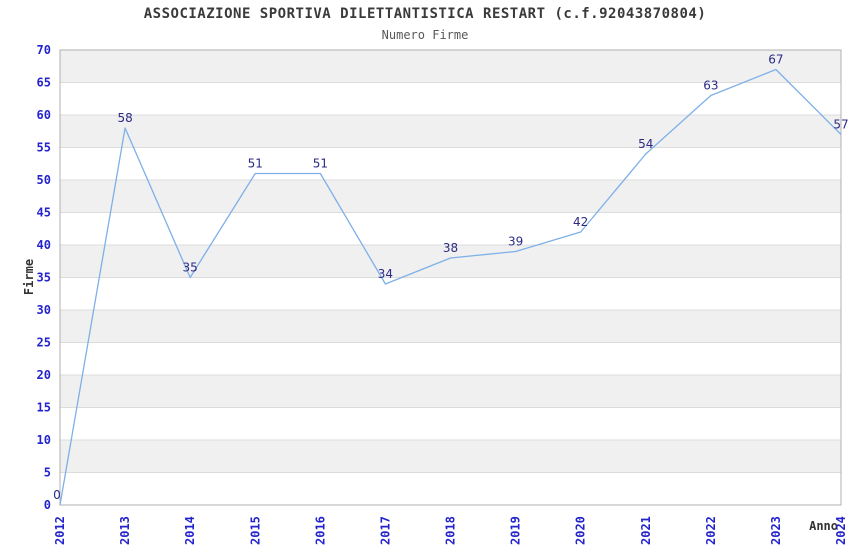 The width and height of the screenshot is (850, 550). What do you see at coordinates (44, 148) in the screenshot?
I see `y-tick-label: 55` at bounding box center [44, 148].